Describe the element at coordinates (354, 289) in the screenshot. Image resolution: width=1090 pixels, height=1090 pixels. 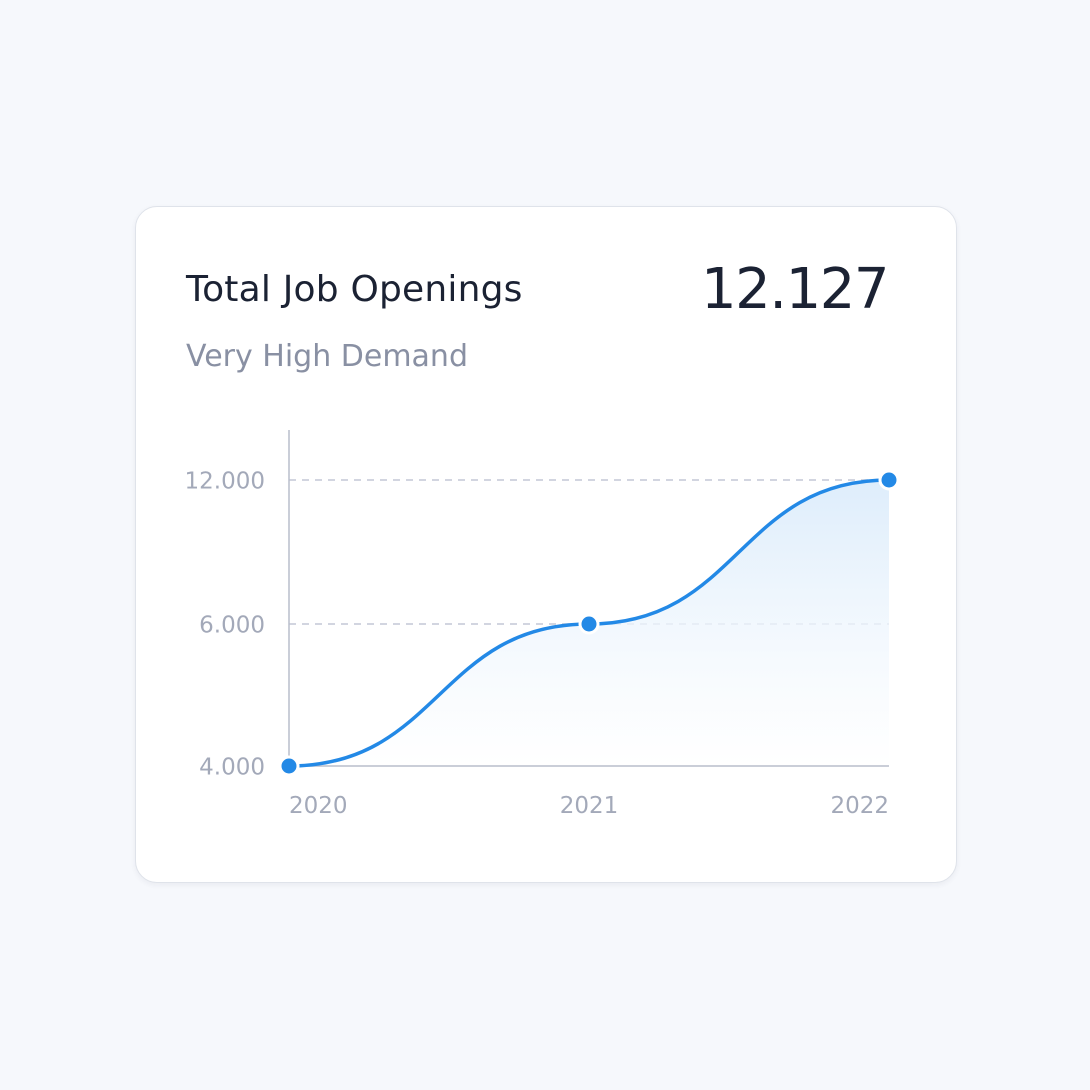
I see `card-title: Total Job Openings` at that location.